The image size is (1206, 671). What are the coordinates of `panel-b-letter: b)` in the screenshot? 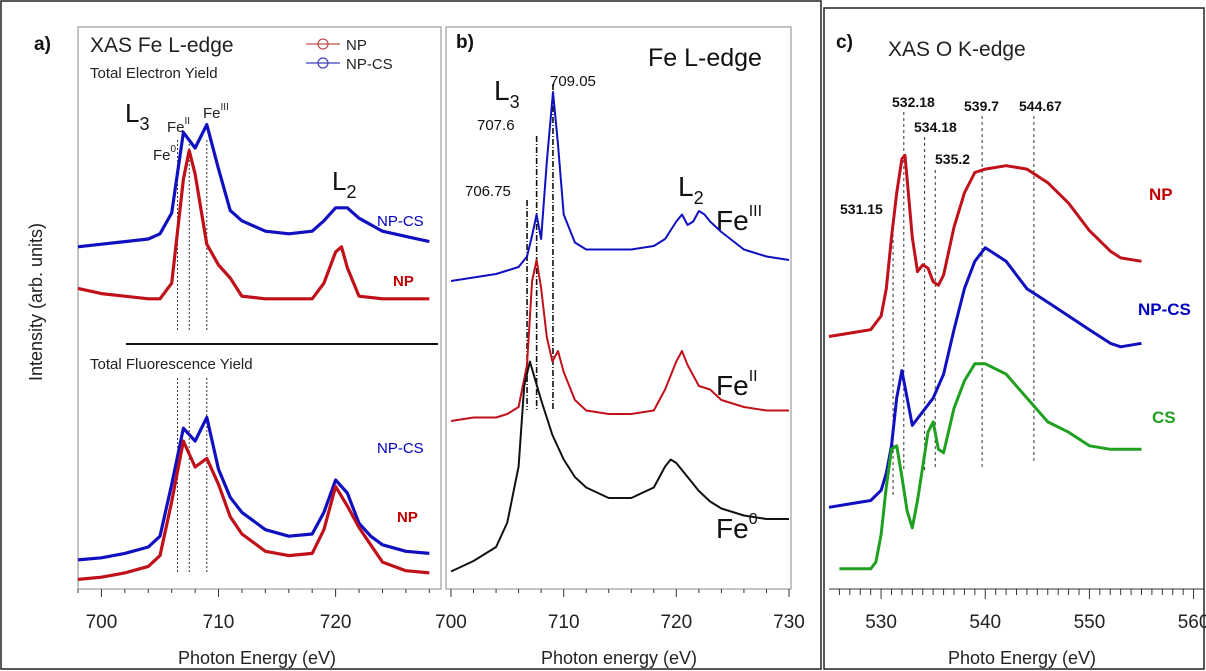 It's located at (465, 42).